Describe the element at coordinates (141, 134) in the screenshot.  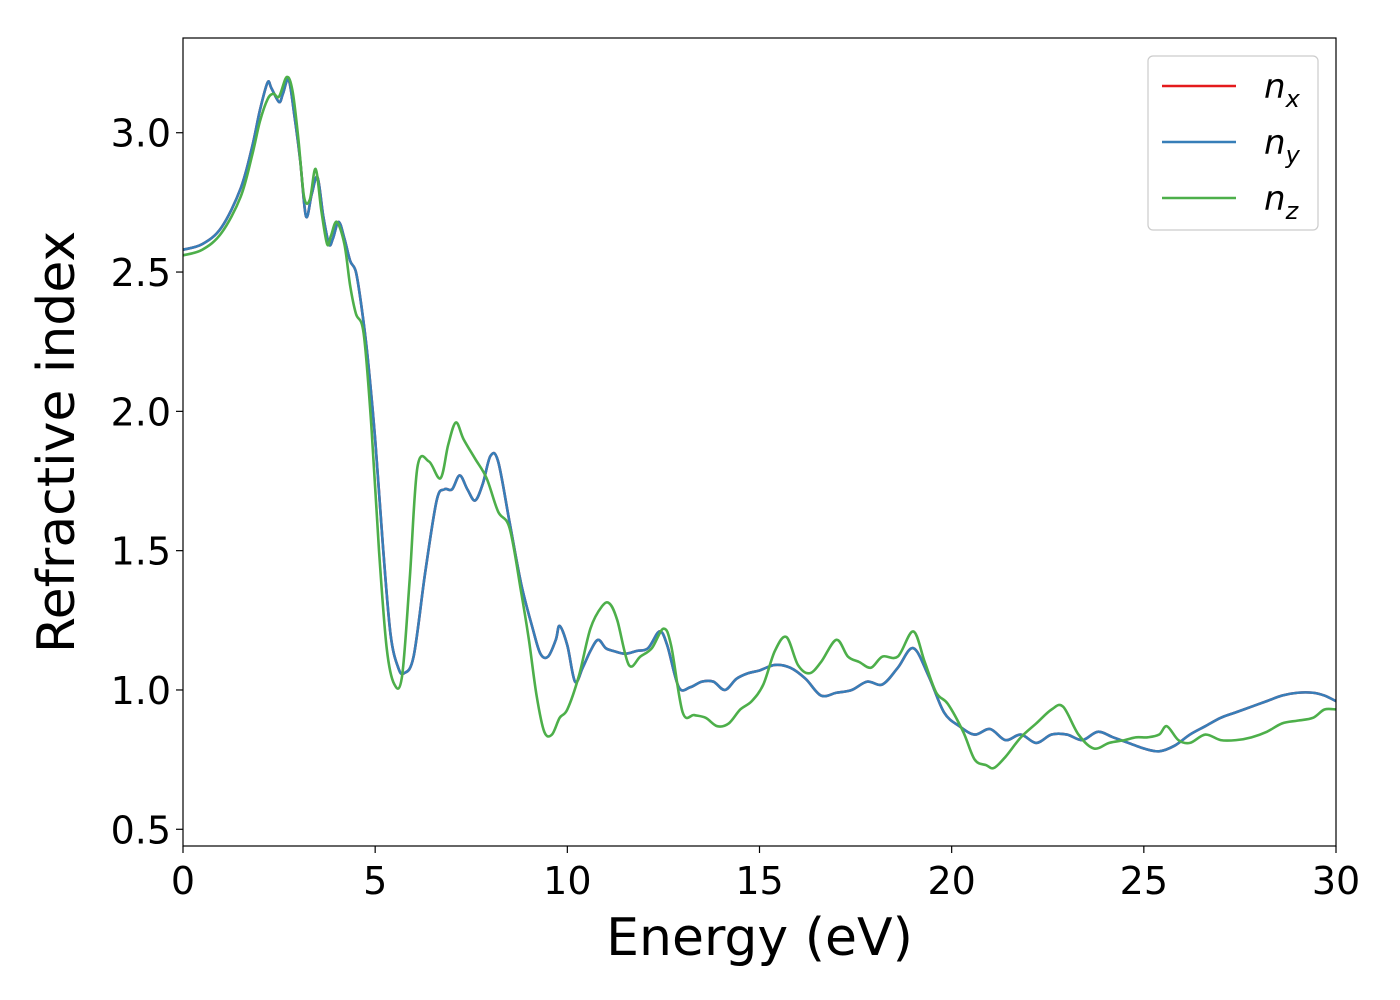
I see `y-tick-label: 3.0` at that location.